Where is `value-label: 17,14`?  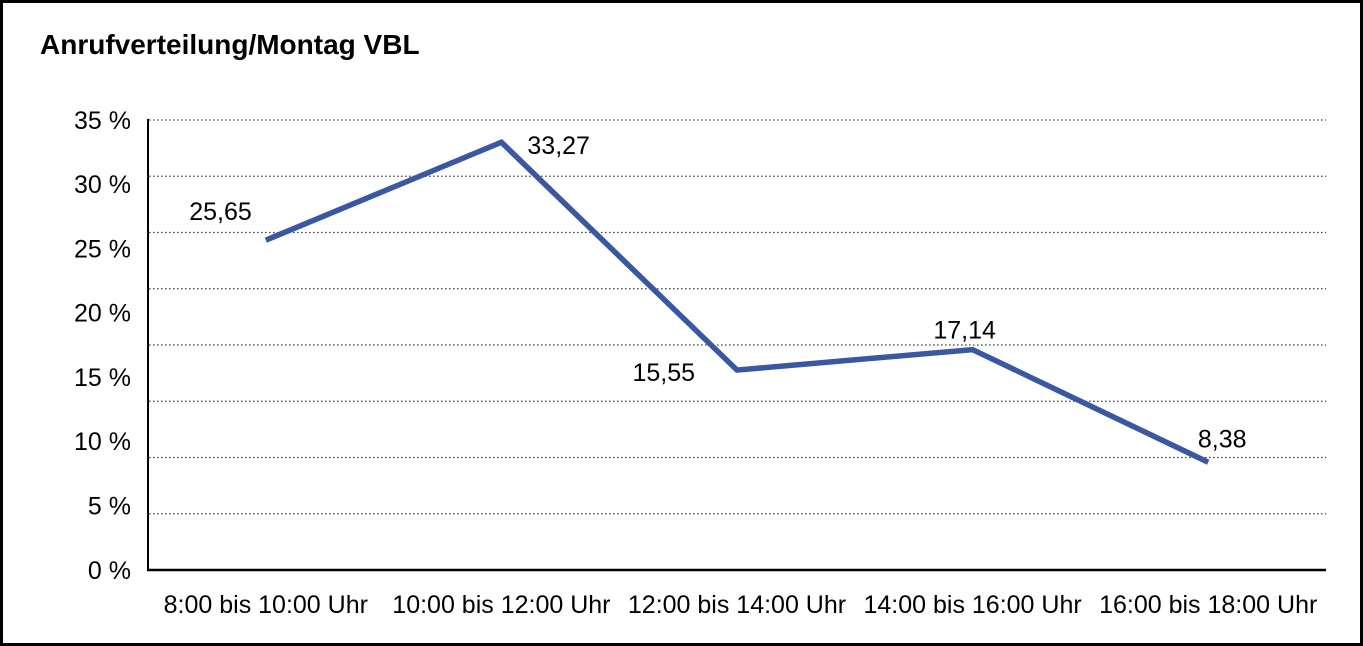 value-label: 17,14 is located at coordinates (964, 331).